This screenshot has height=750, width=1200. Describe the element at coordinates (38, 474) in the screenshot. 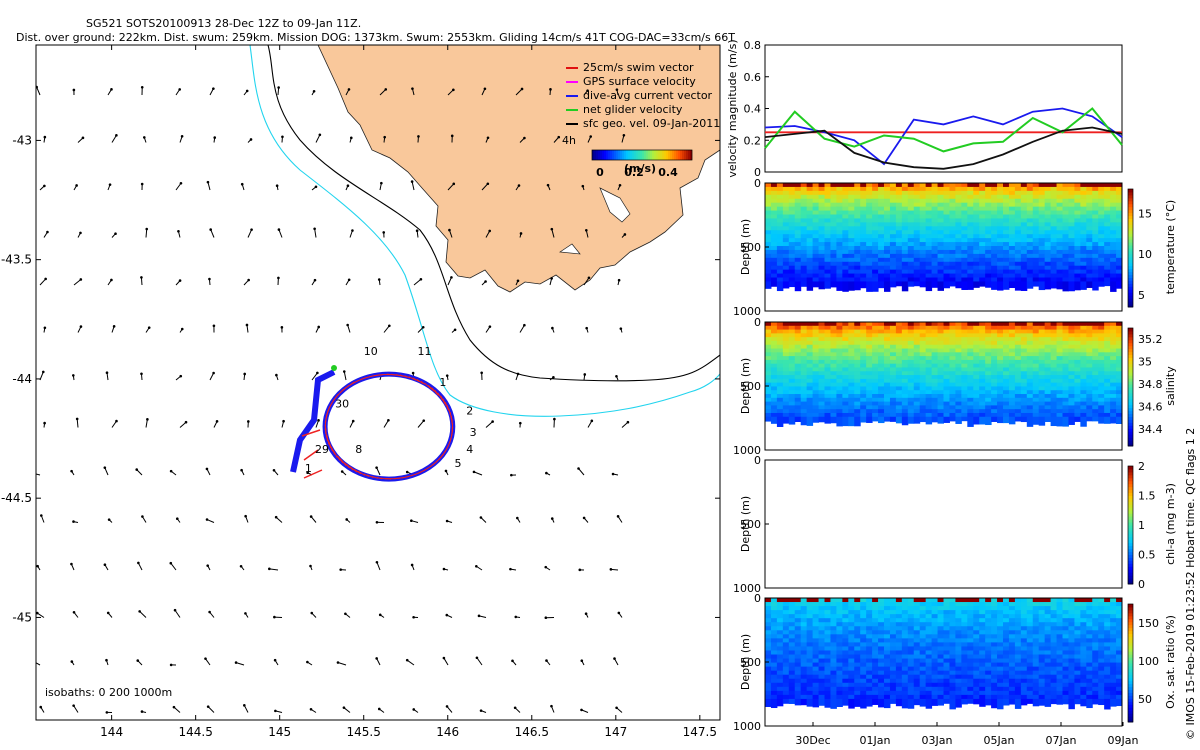

I see `quiver-arrow` at that location.